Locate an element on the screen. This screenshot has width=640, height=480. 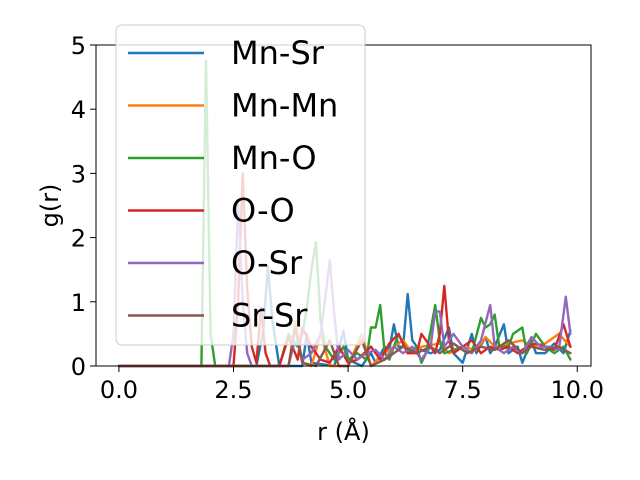
y-tick-label: 2 is located at coordinates (78, 239).